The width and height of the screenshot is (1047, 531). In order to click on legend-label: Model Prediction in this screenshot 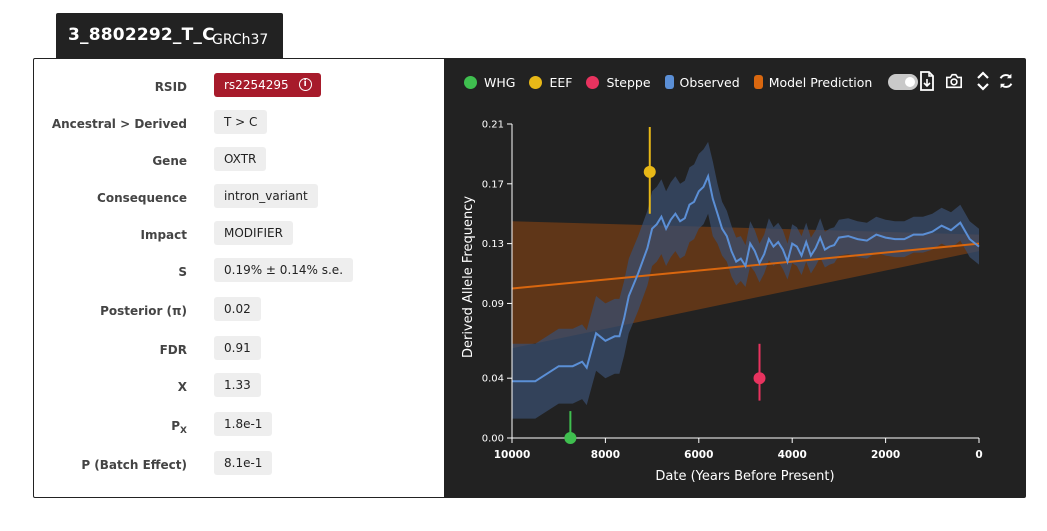, I will do `click(820, 82)`.